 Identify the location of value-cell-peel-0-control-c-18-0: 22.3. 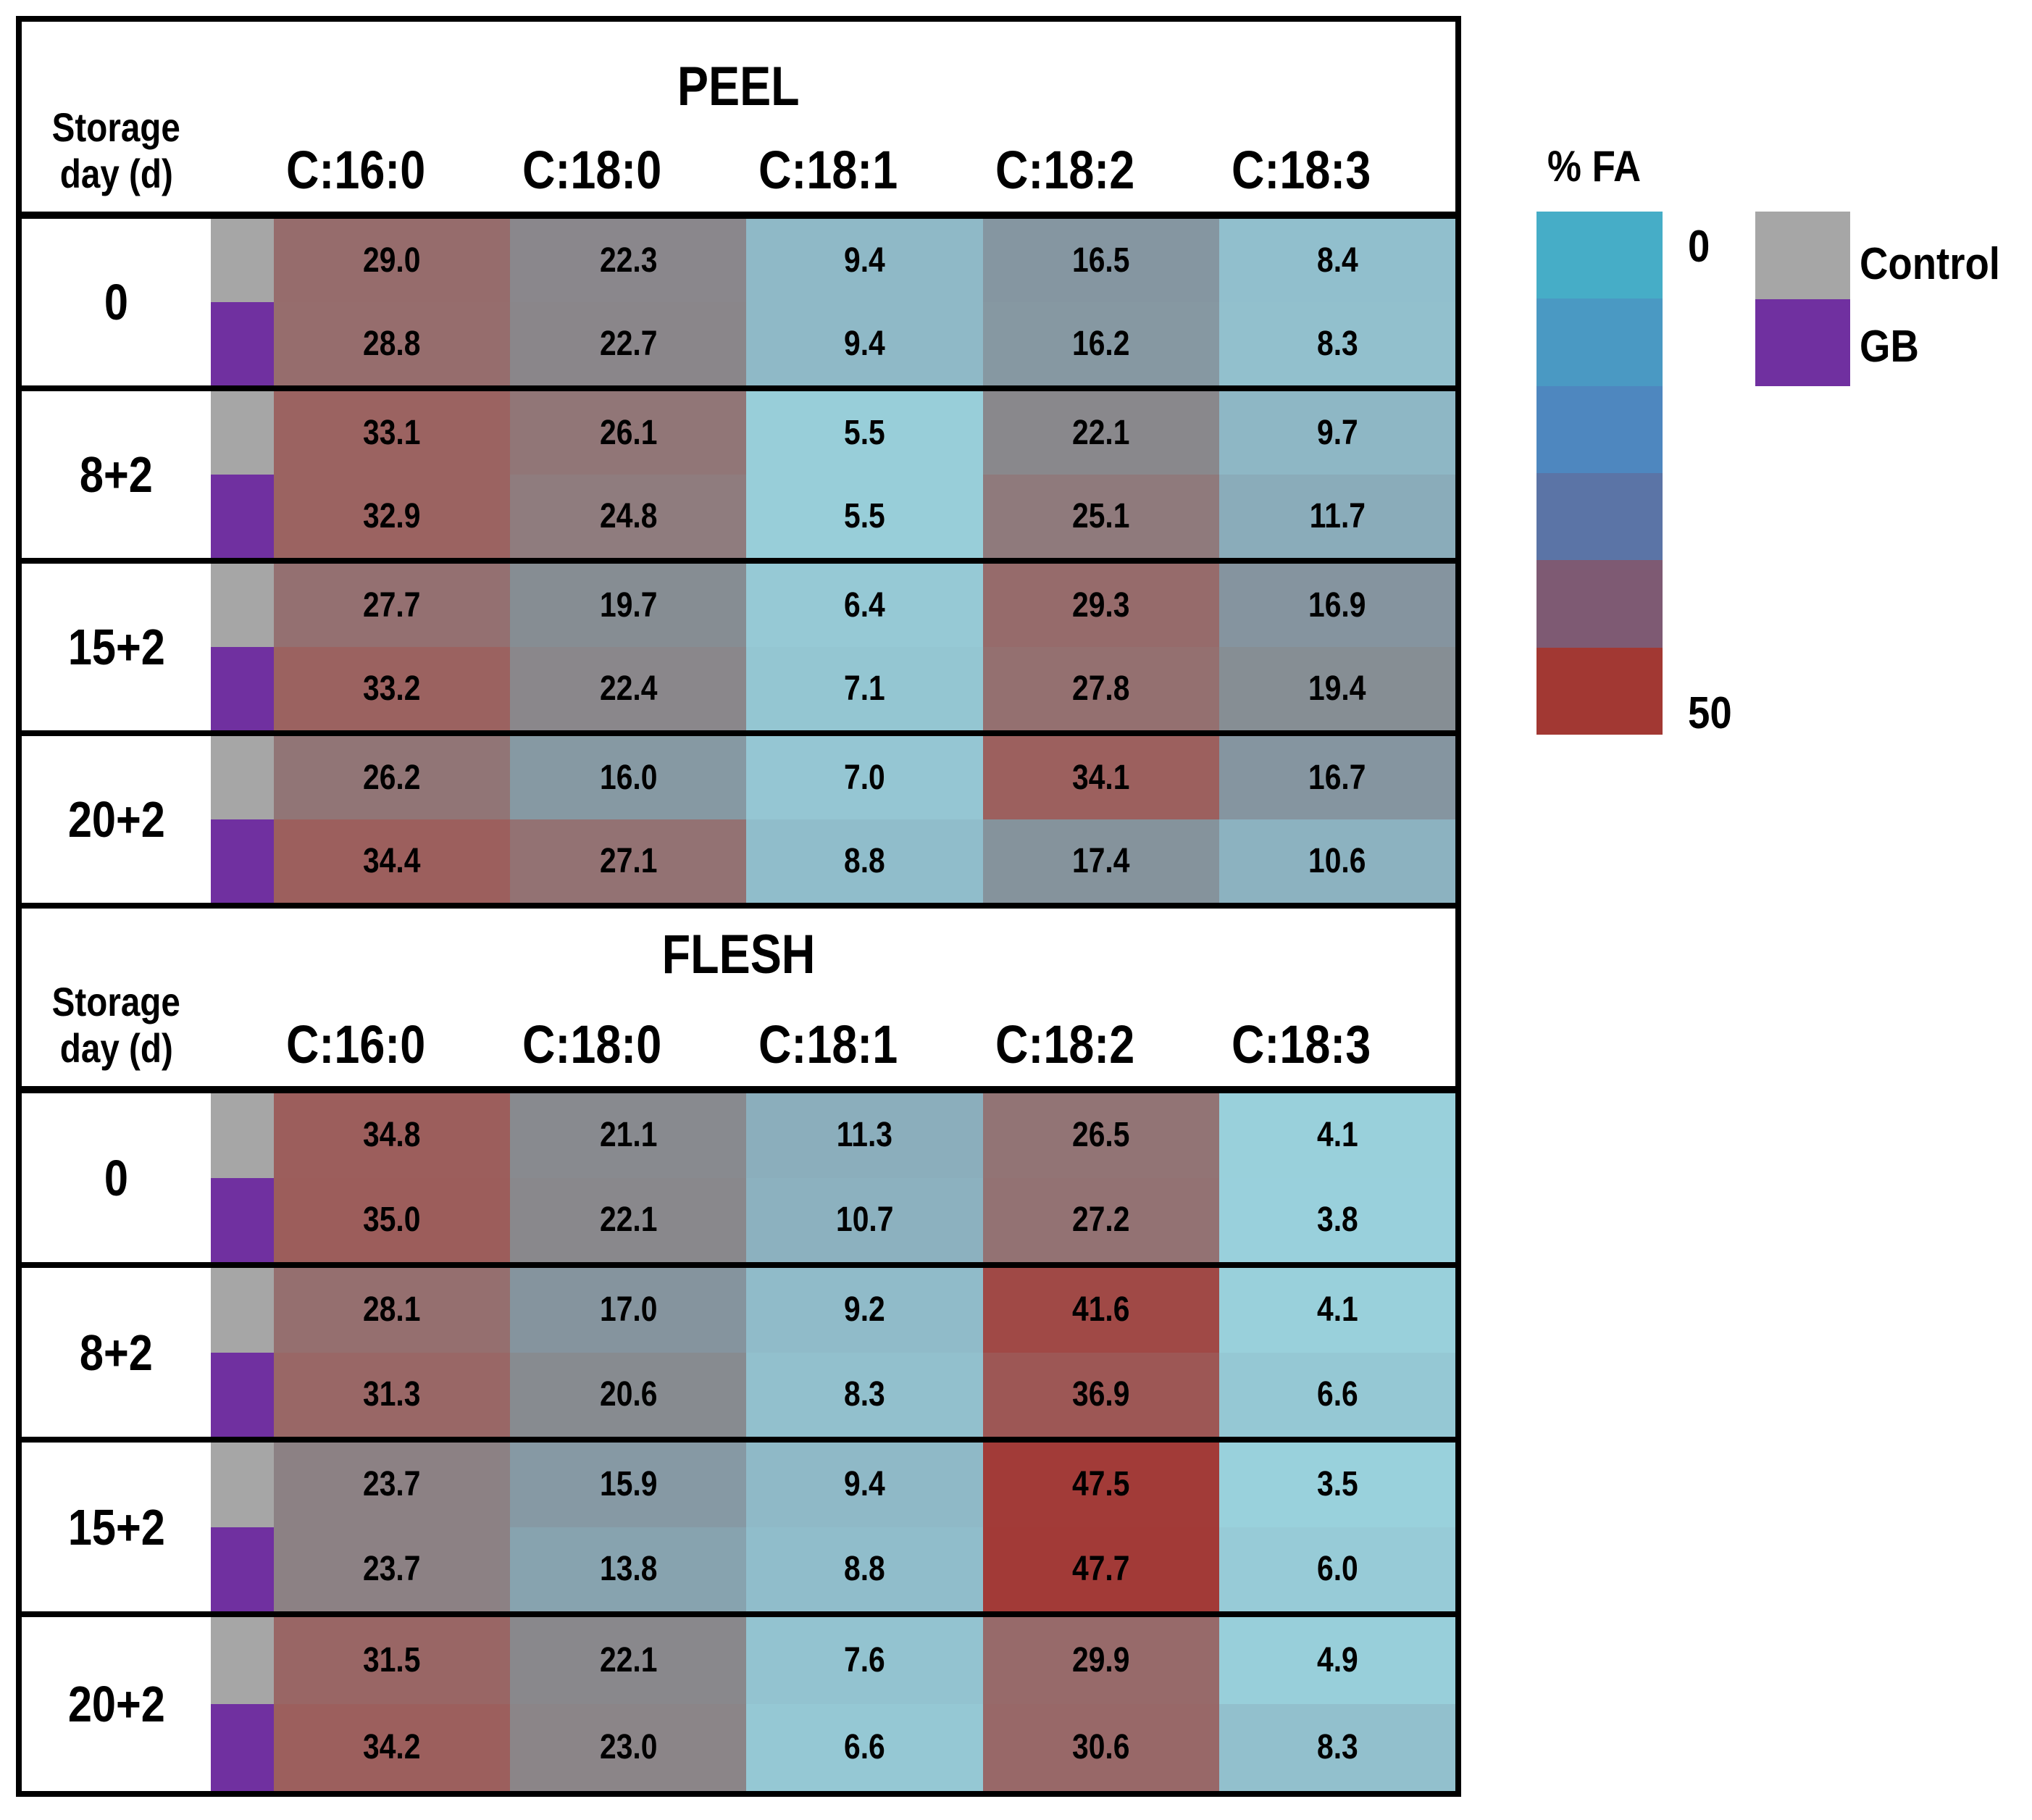
(628, 260).